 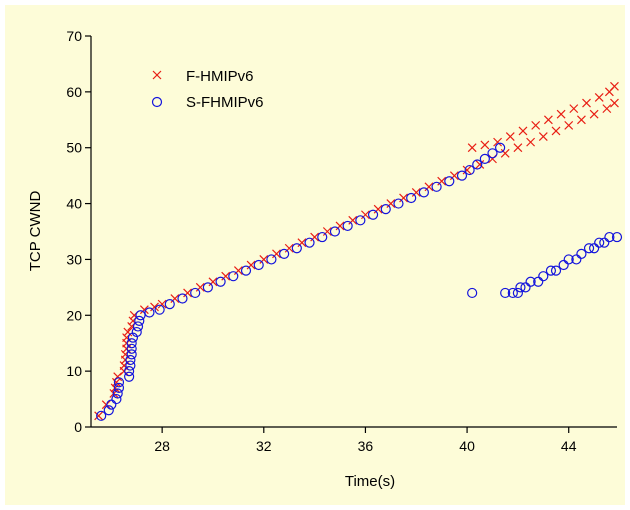 I want to click on legend-marker-f-hmipv6, so click(x=157, y=75).